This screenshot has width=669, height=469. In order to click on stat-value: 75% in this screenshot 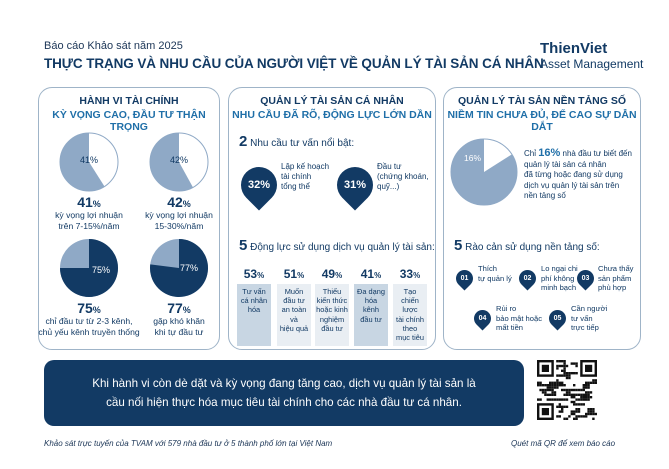, I will do `click(89, 308)`.